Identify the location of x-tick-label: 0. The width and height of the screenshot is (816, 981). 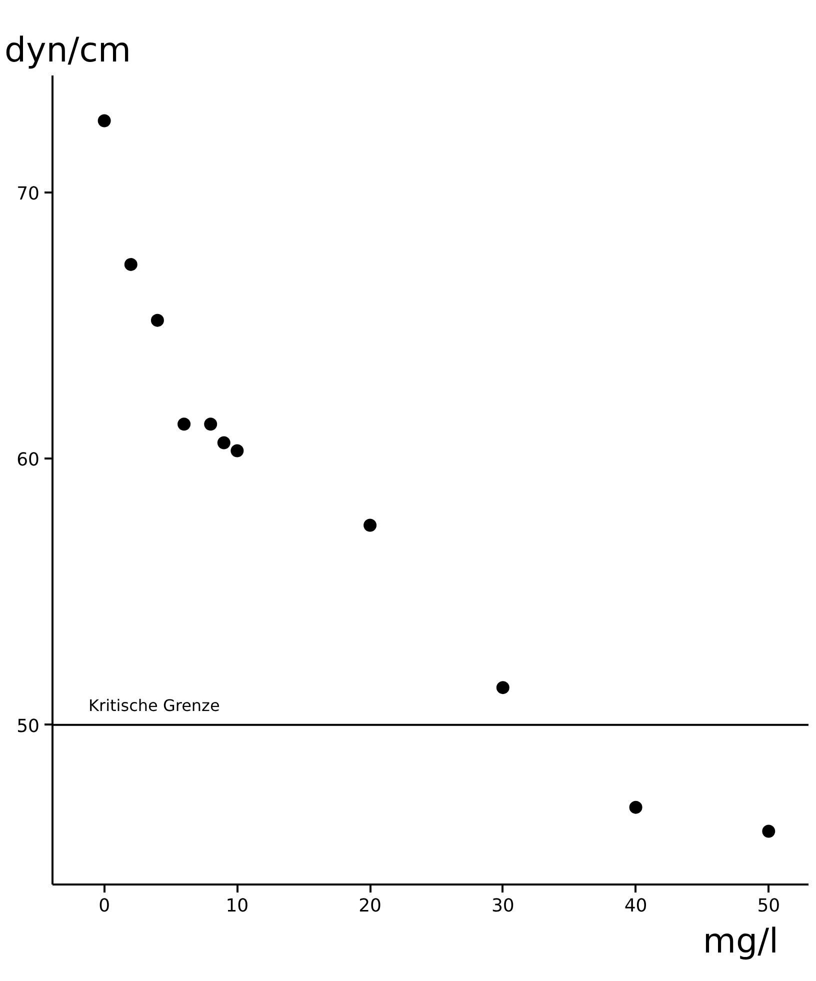
(104, 906).